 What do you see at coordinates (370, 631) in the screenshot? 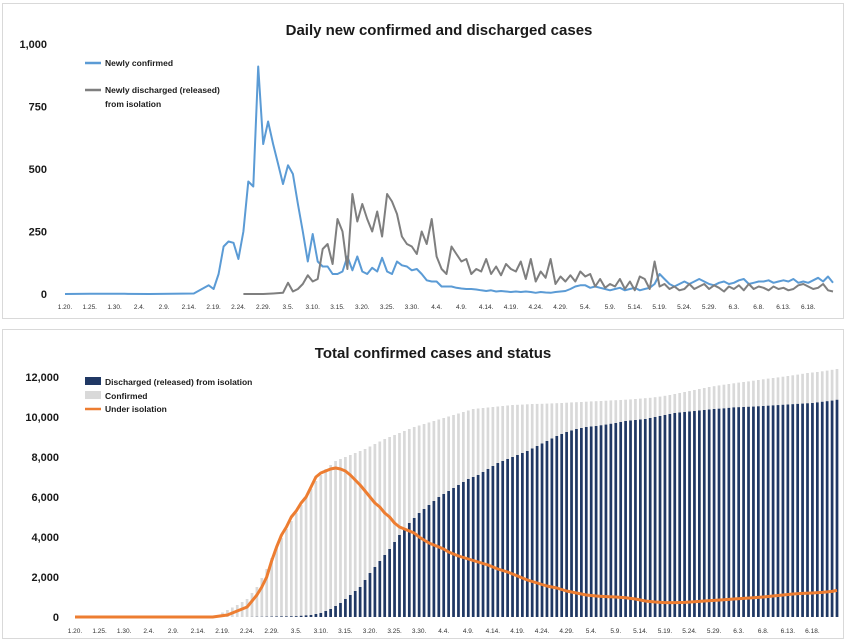
I see `x-tick-label: 3.20.` at bounding box center [370, 631].